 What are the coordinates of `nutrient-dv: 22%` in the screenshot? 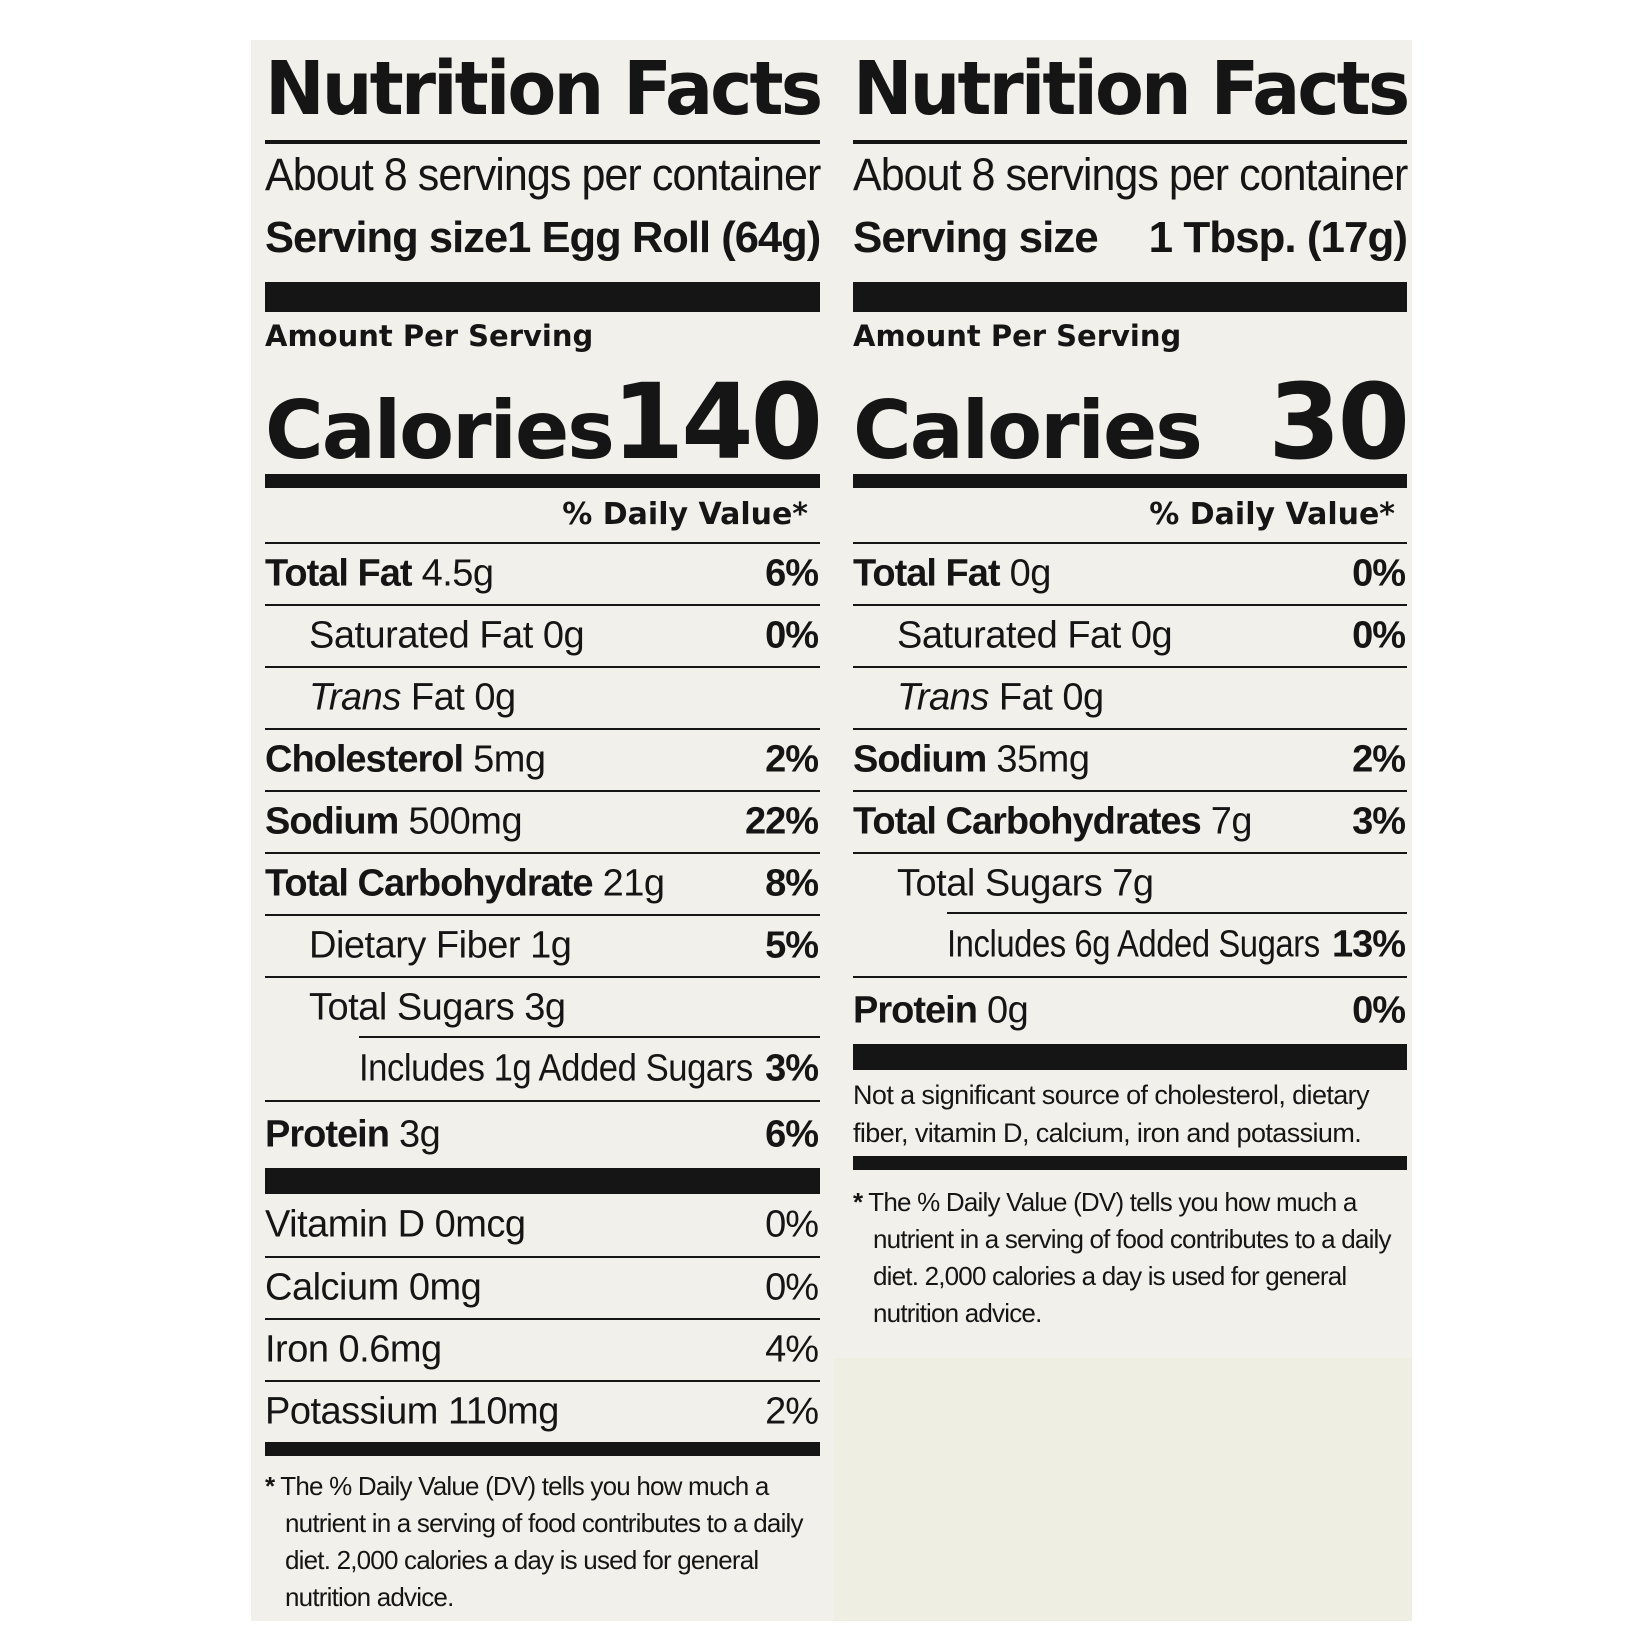 It's located at (781, 821).